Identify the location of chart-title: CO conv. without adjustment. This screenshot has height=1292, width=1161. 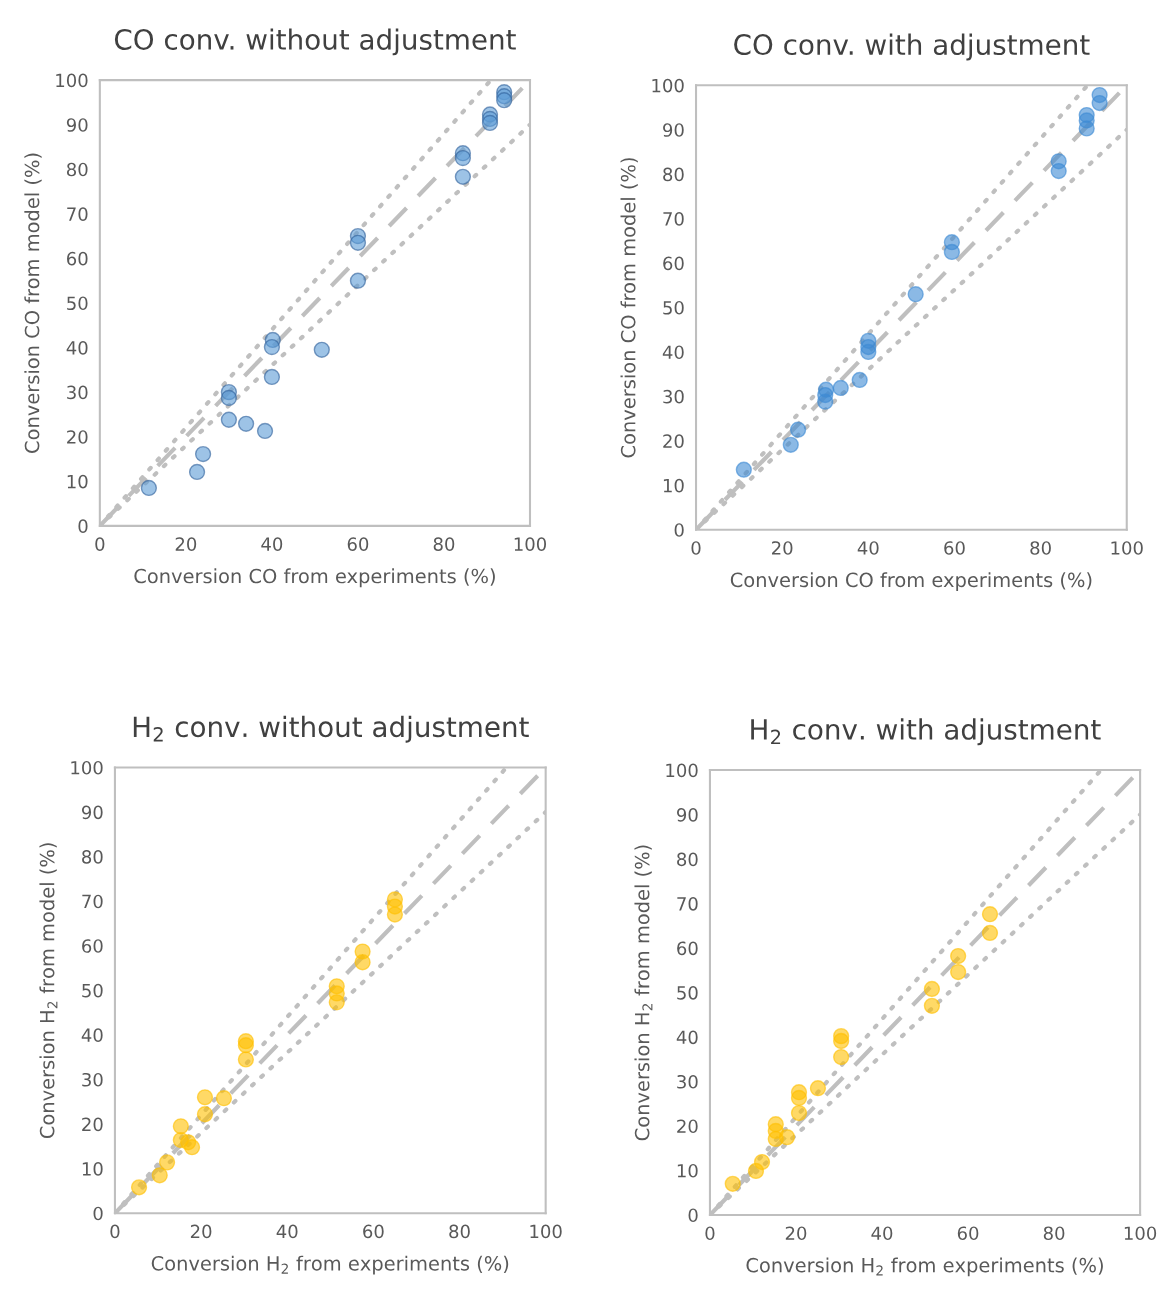
(315, 42).